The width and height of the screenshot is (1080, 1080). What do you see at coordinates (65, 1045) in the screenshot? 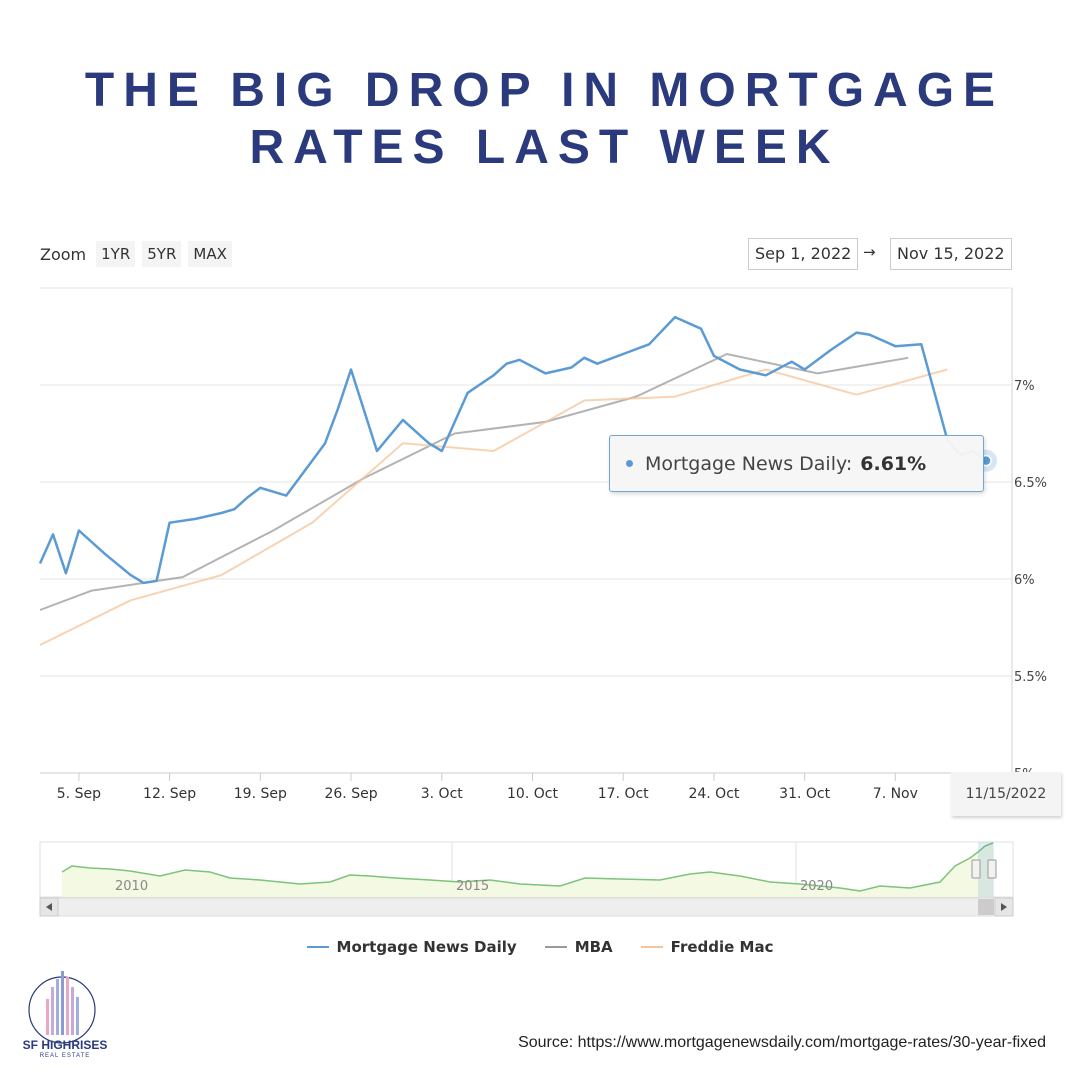
I see `logo-name: SF HIGHRISES` at bounding box center [65, 1045].